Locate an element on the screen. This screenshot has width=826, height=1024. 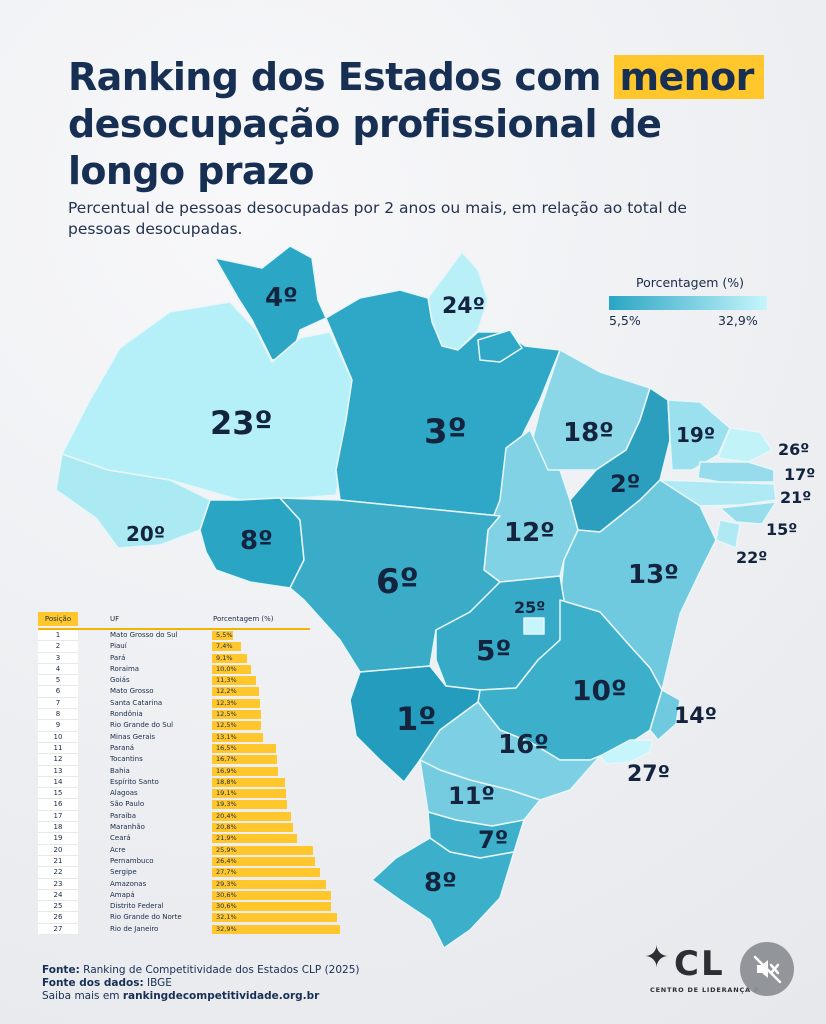
row-percentage-value: 32,1% is located at coordinates (226, 917).